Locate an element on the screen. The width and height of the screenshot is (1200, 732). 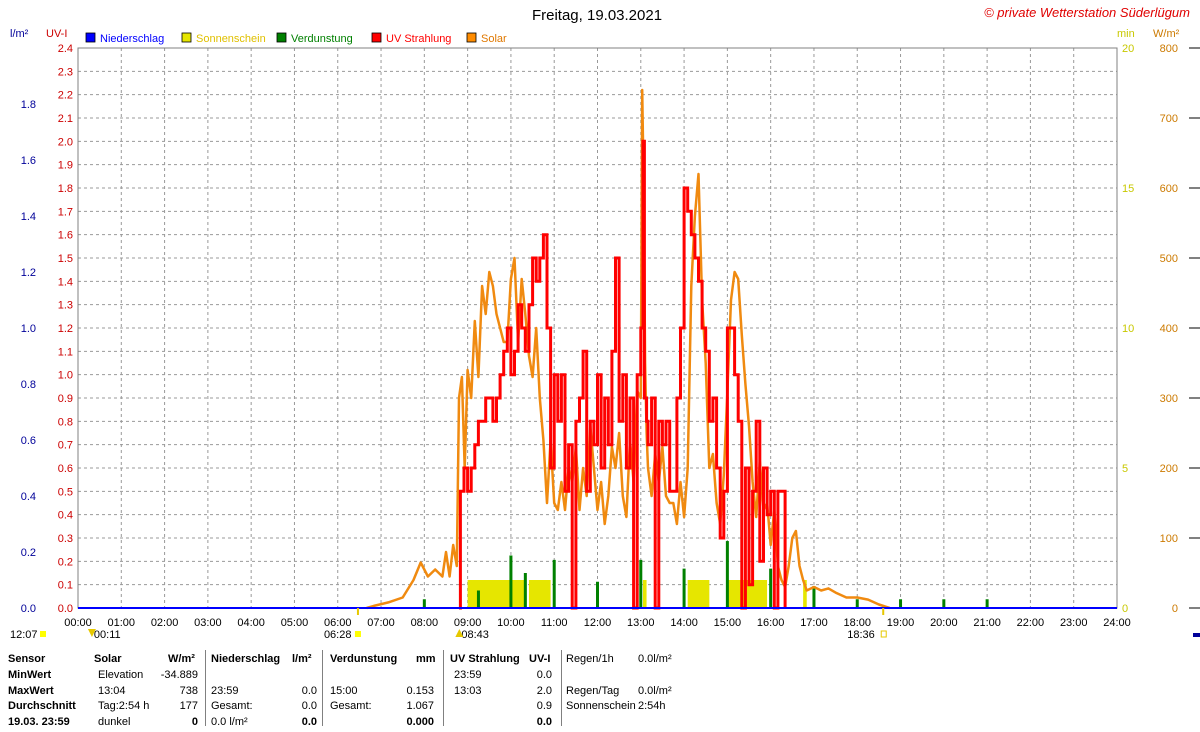
stats-cell-extra-a: Regen/Tag is located at coordinates (593, 690).